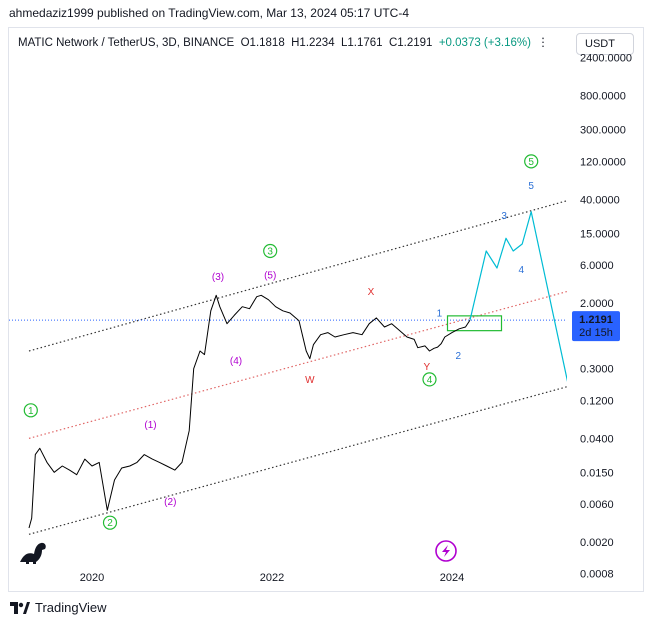  What do you see at coordinates (605, 44) in the screenshot?
I see `currency-button: USDT` at bounding box center [605, 44].